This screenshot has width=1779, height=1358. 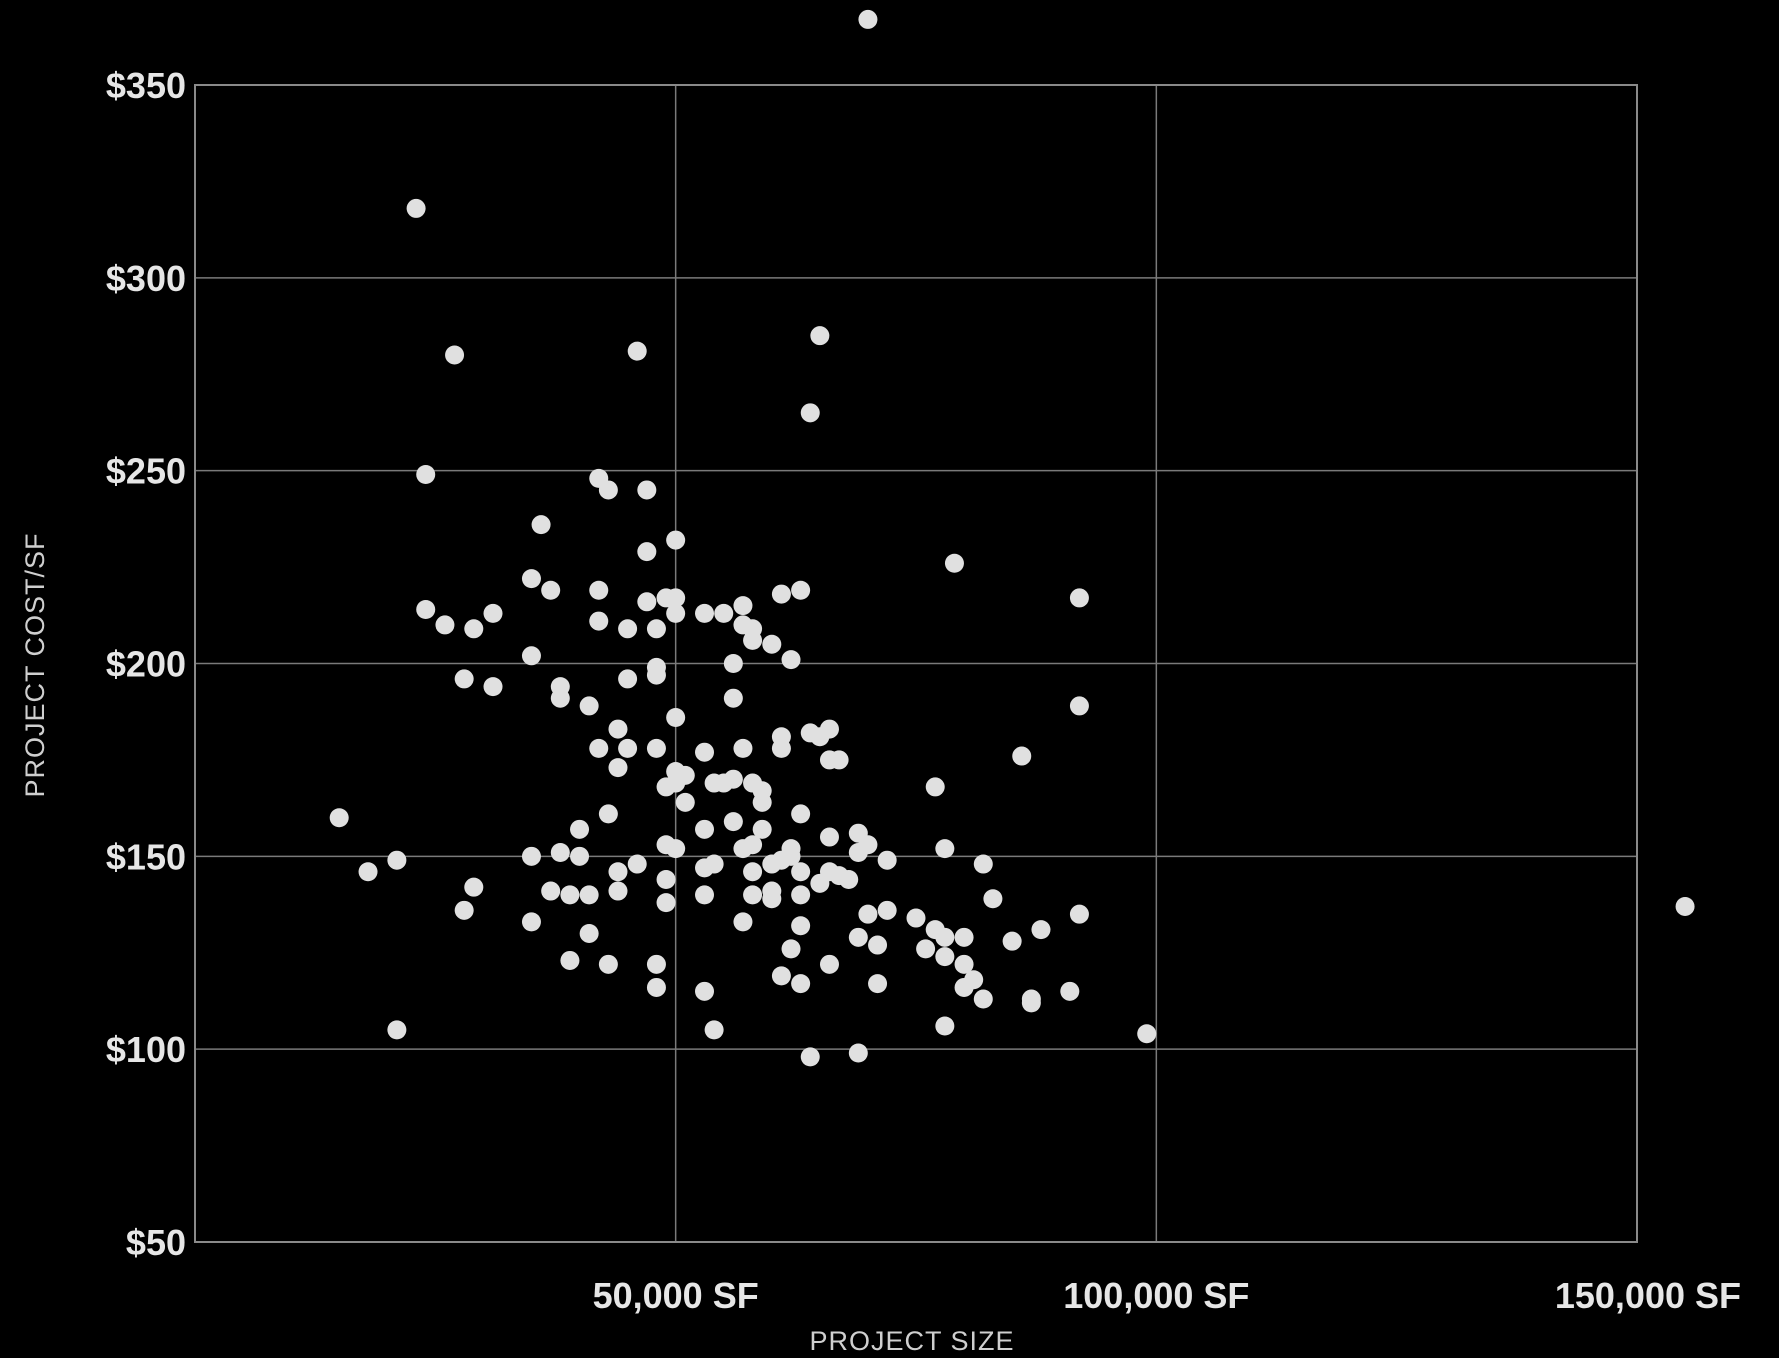 What do you see at coordinates (676, 1295) in the screenshot?
I see `x-tick-label: 50,000 SF` at bounding box center [676, 1295].